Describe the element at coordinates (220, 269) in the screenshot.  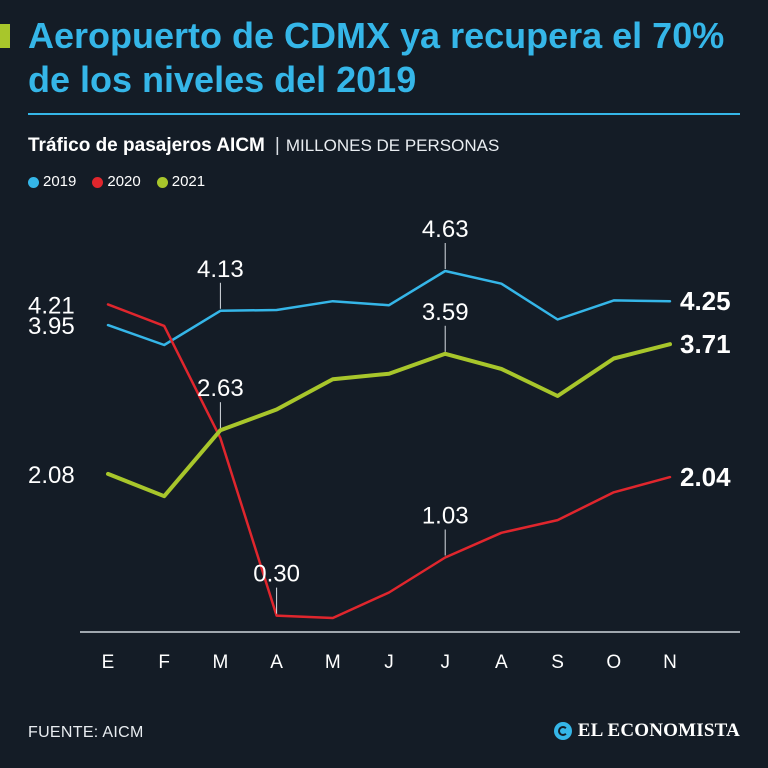
I see `data-label: 4.13` at that location.